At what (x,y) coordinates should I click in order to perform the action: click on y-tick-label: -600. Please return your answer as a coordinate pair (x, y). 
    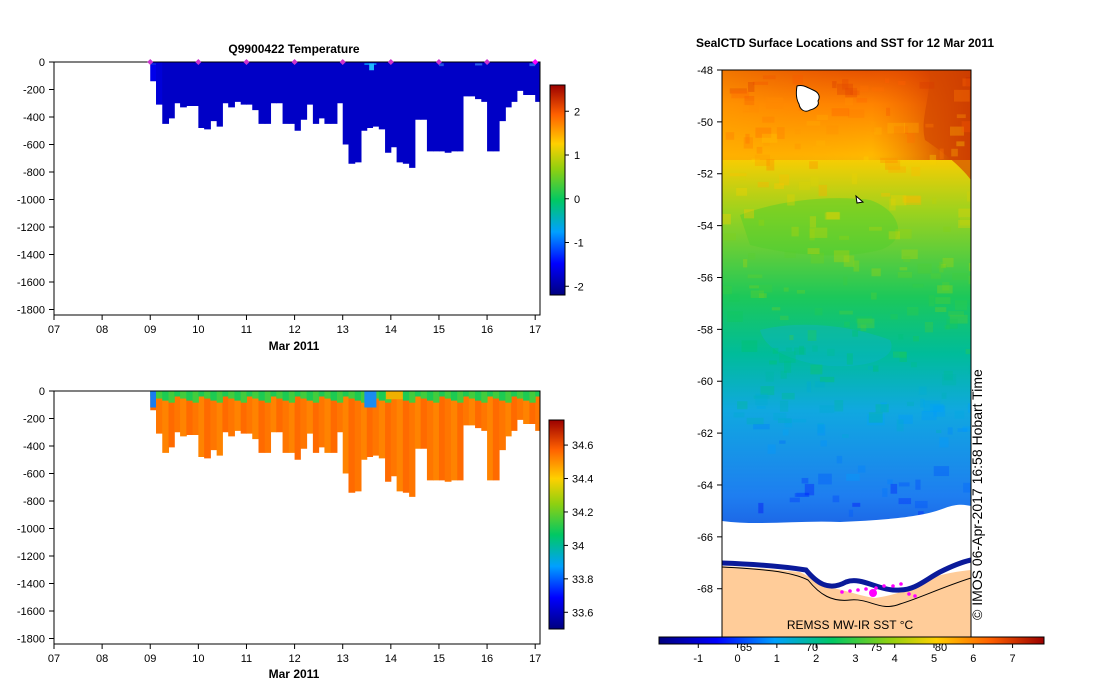
    Looking at the image, I should click on (34, 146).